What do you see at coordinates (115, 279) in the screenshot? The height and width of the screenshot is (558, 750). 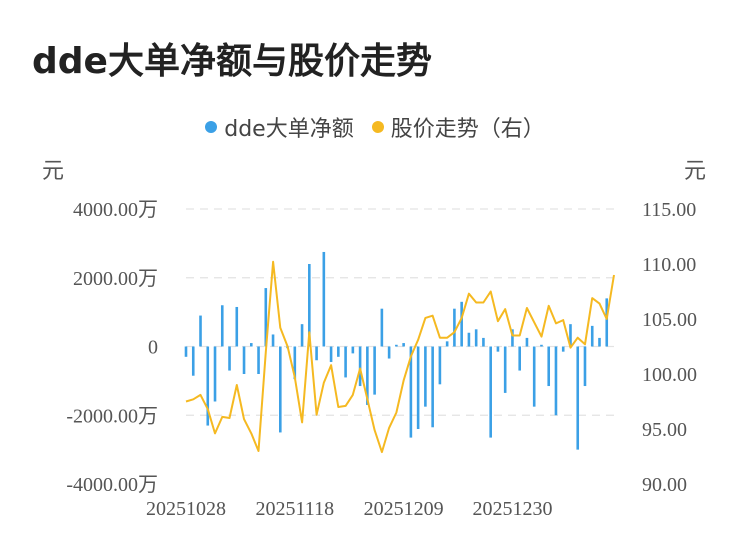 I see `left-tick-label: 2000.00万` at bounding box center [115, 279].